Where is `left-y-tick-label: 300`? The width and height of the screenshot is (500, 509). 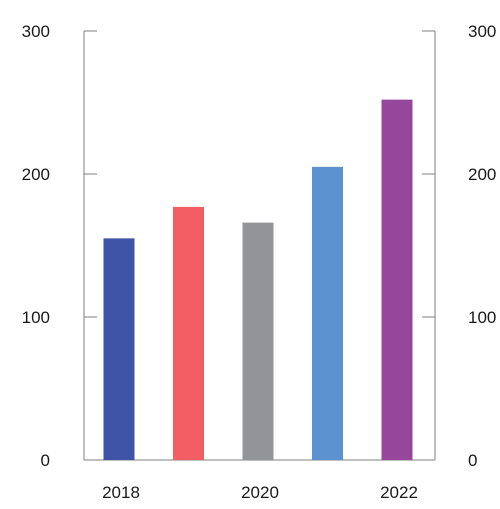 left-y-tick-label: 300 is located at coordinates (36, 31).